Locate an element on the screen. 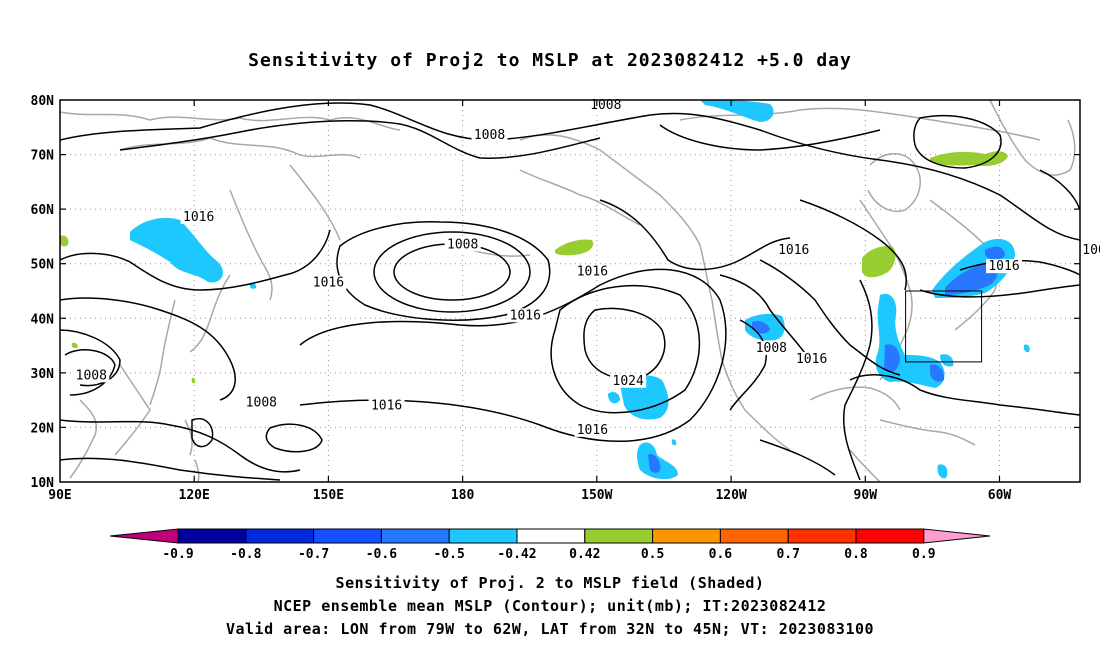 This screenshot has height=650, width=1100. lat-label: 20N is located at coordinates (43, 428).